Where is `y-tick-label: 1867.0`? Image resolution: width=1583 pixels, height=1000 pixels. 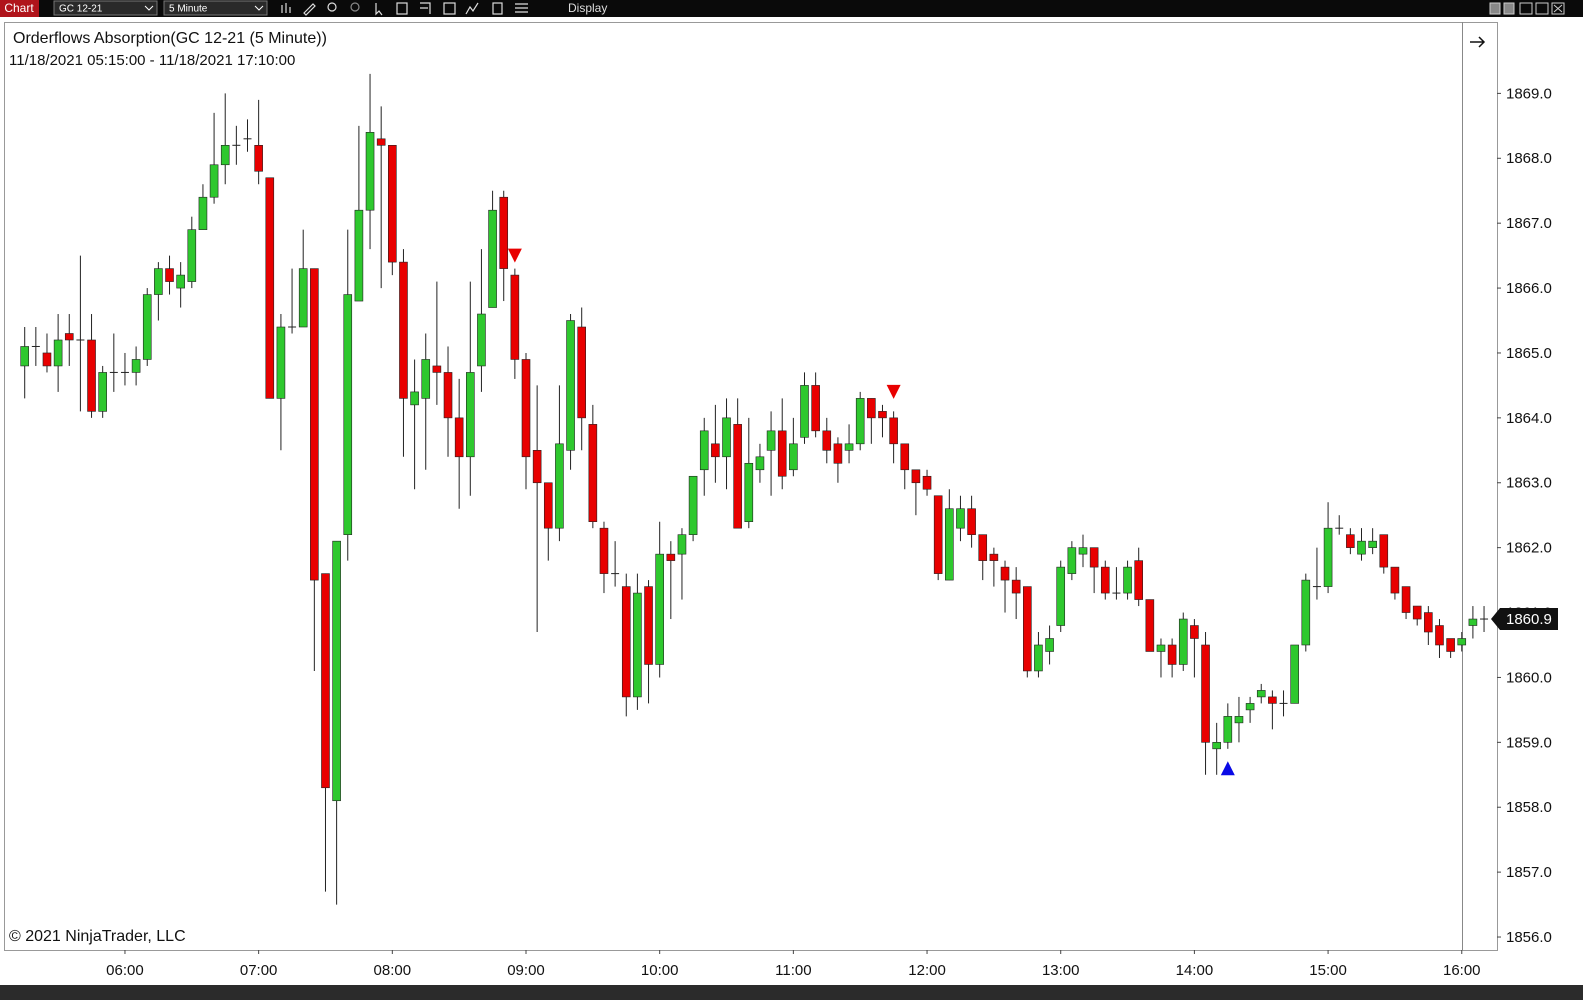
y-tick-label: 1867.0 is located at coordinates (1529, 223).